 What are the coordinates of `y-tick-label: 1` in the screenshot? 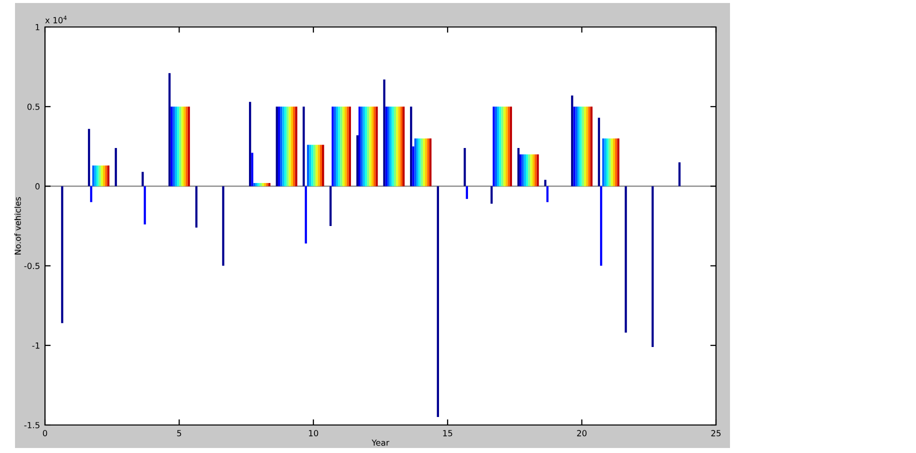 It's located at (38, 27).